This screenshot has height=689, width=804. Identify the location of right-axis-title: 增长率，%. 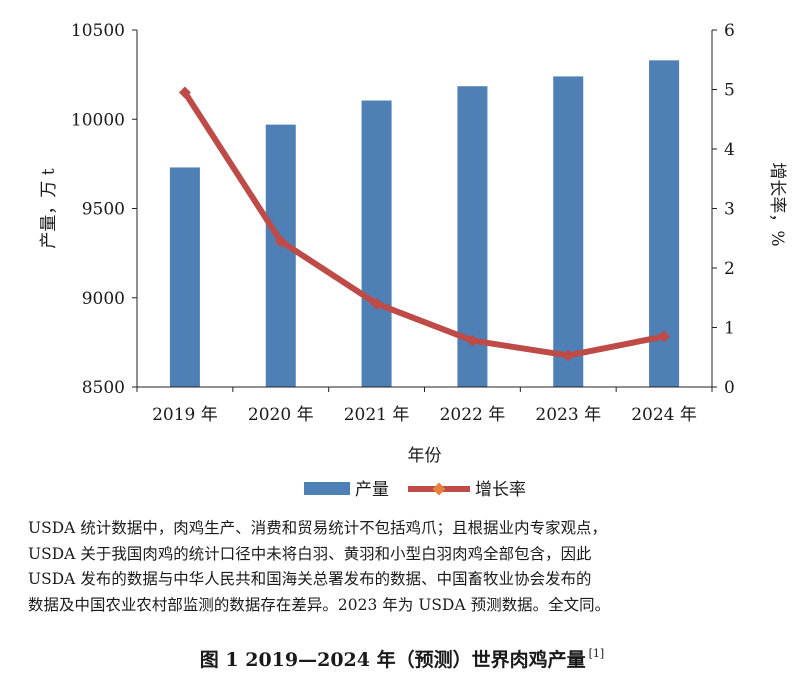
(777, 204).